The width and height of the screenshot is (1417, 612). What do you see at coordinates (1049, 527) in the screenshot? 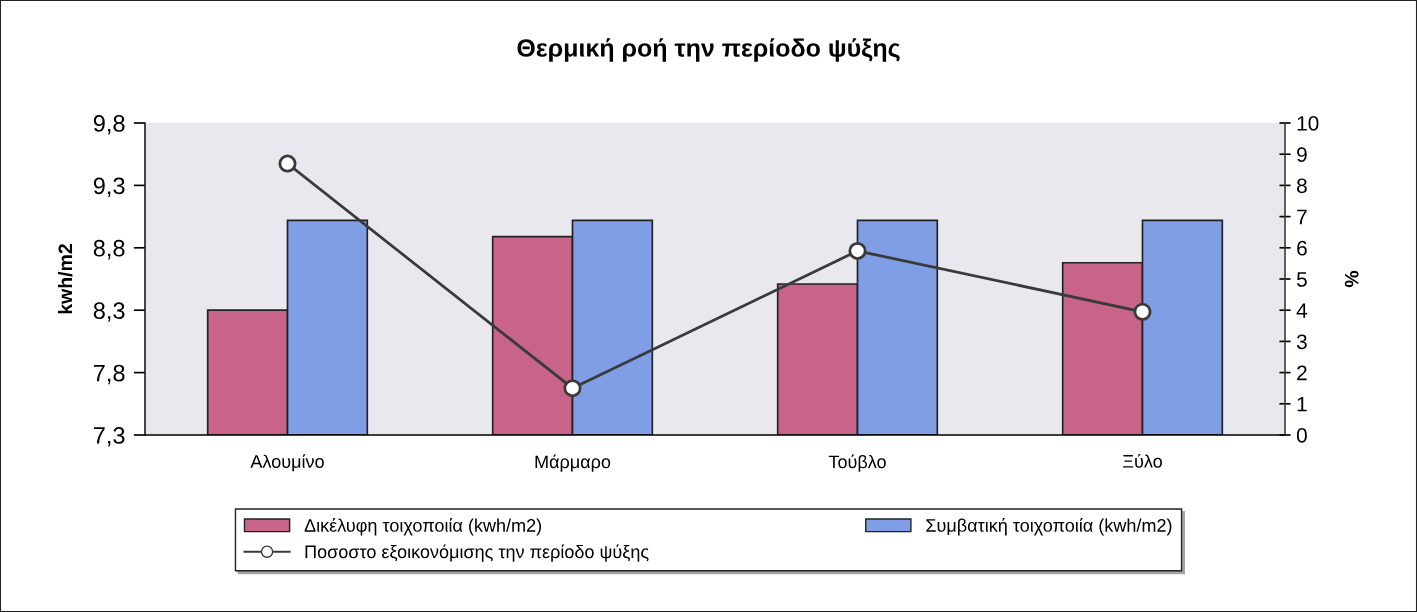
I see `legend-label: Συμβατική τοιχοποιία (kwh/m2)` at bounding box center [1049, 527].